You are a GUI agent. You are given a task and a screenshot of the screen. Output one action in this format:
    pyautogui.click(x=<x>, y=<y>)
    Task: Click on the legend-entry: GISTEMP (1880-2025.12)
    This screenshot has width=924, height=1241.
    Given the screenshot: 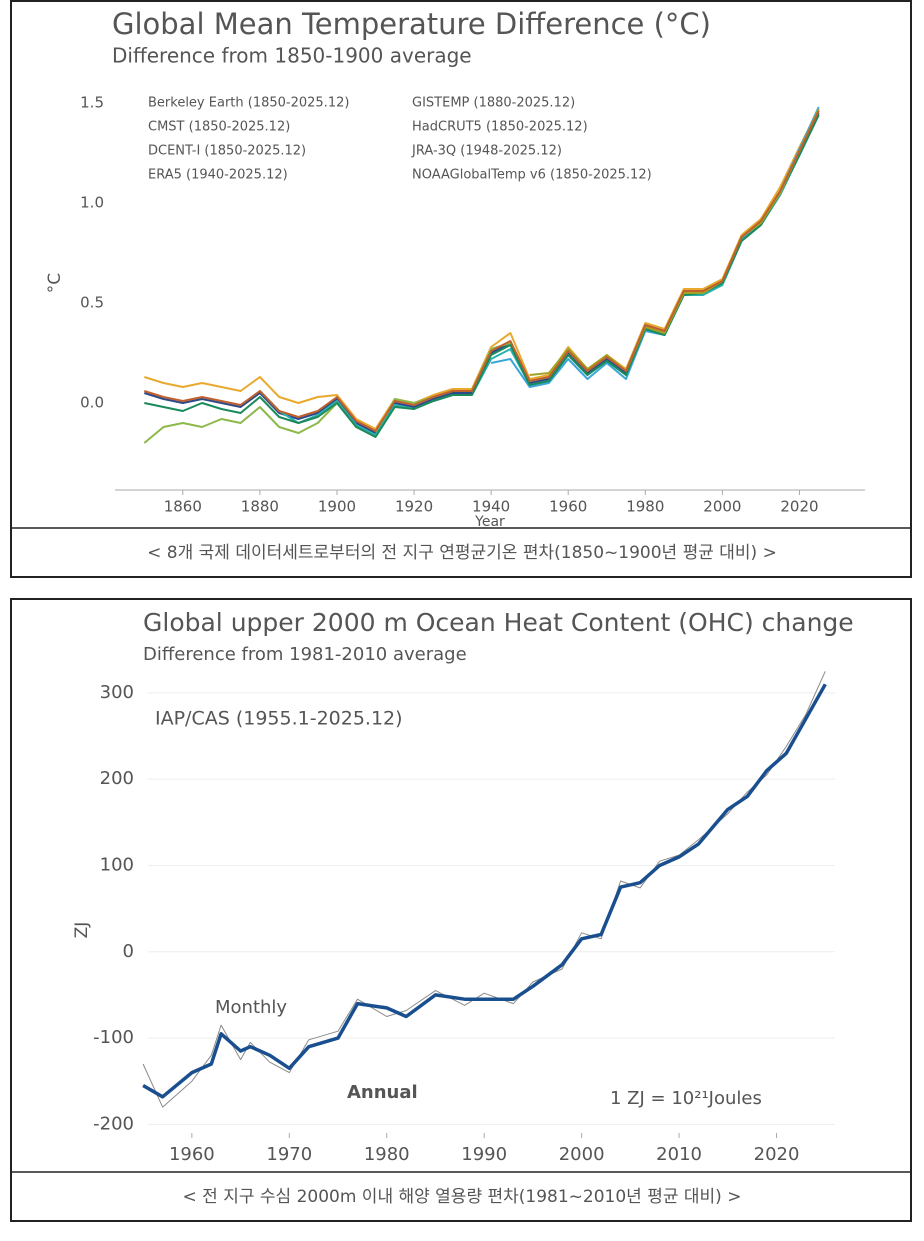 What is the action you would take?
    pyautogui.click(x=493, y=103)
    